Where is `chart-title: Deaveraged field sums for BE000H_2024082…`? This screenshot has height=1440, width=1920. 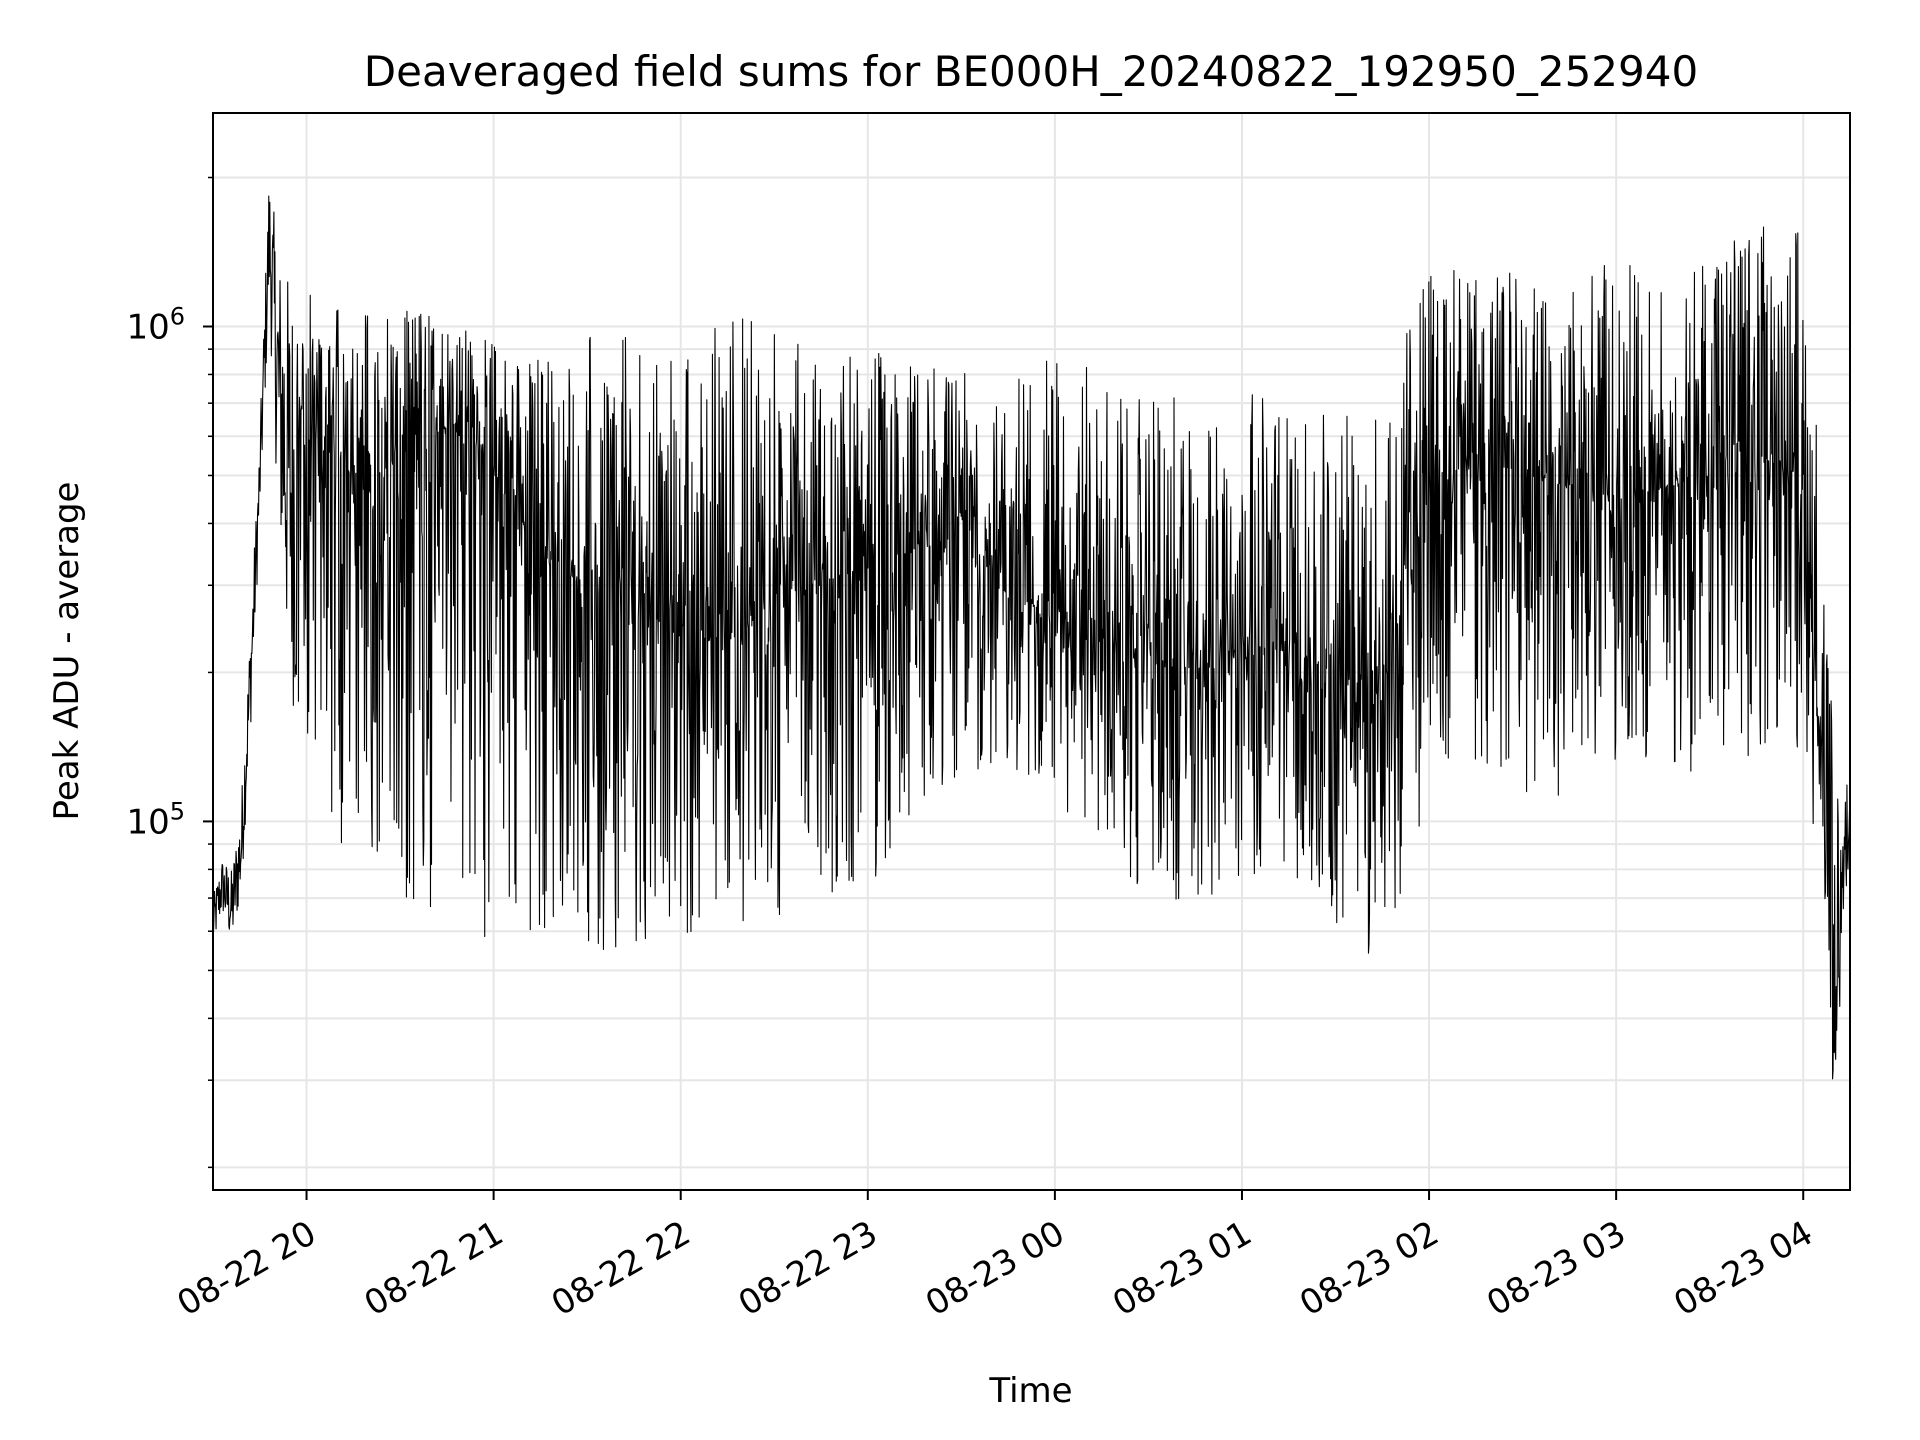
chart-title: Deaveraged field sums for BE000H_2024082… is located at coordinates (1031, 71).